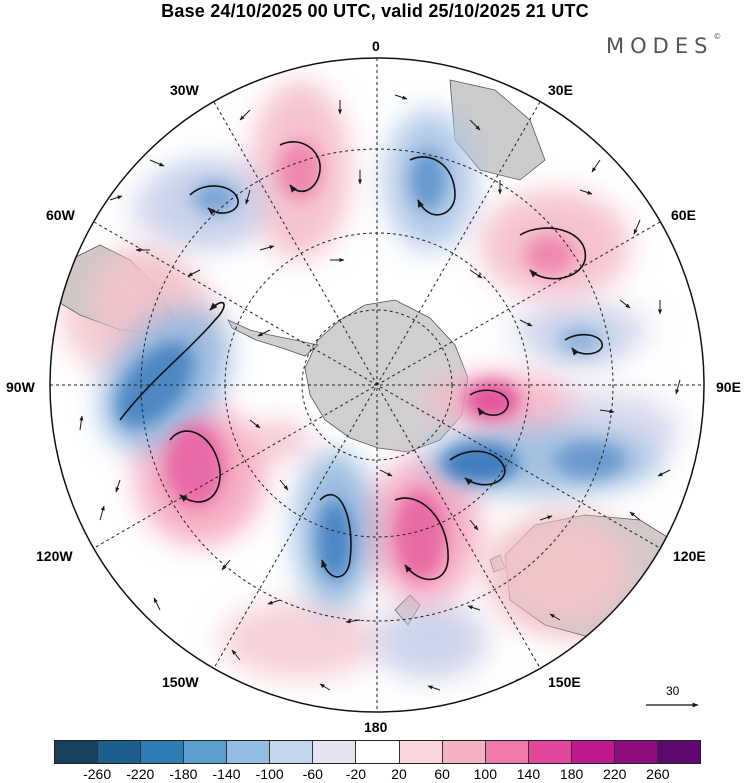 The width and height of the screenshot is (750, 783). I want to click on colorbar-tick-label: -100, so click(269, 774).